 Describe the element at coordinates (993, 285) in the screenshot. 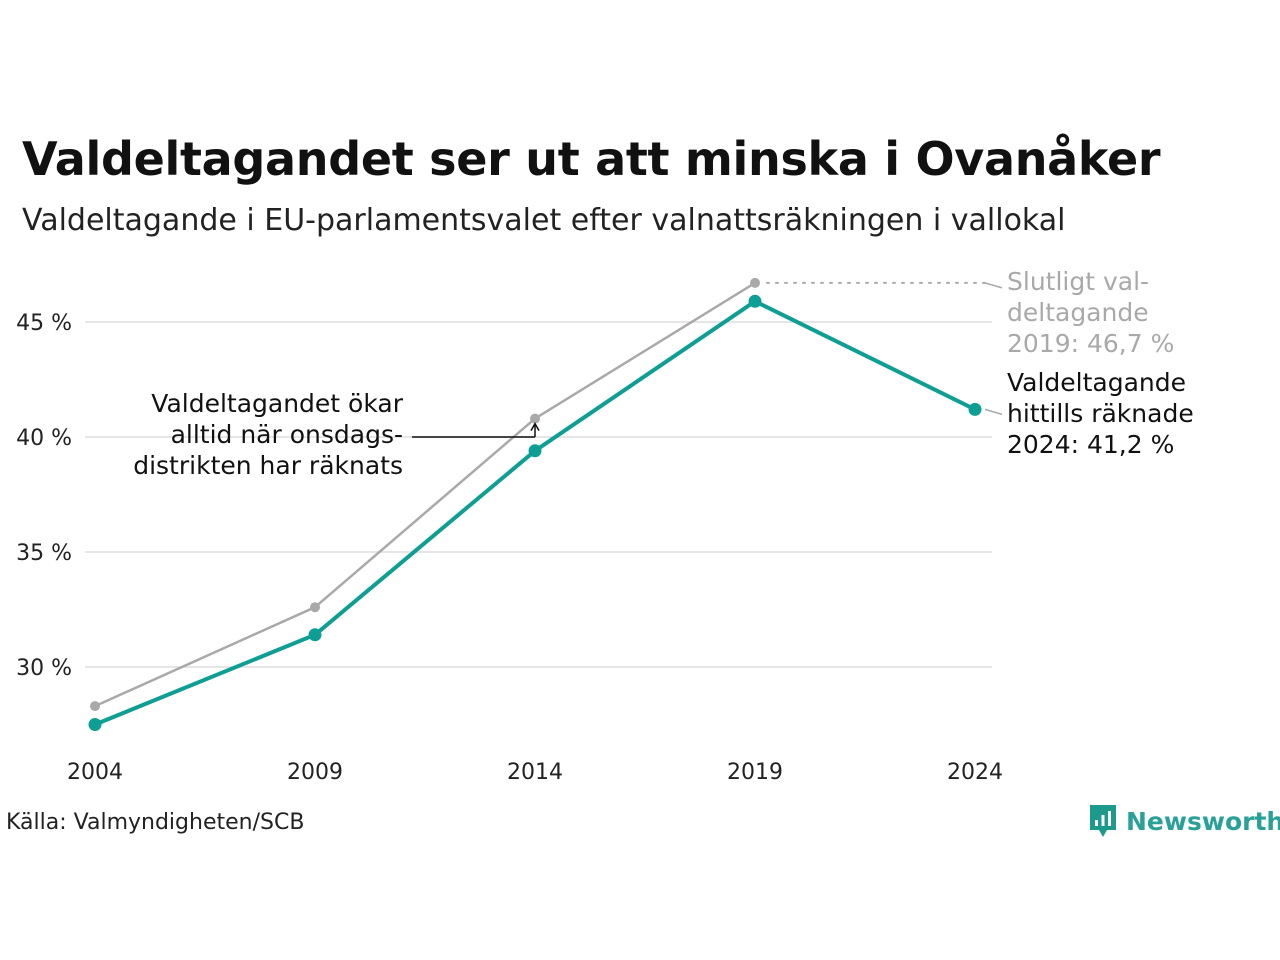

I see `final-leader-tick` at that location.